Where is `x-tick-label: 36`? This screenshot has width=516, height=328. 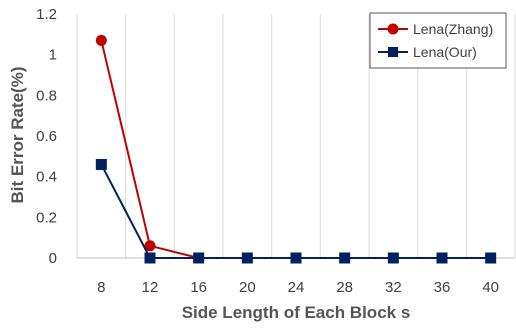
x-tick-label: 36 is located at coordinates (442, 287).